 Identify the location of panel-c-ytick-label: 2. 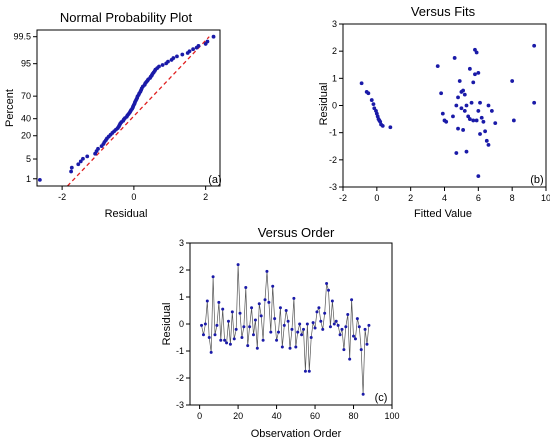
(181, 270).